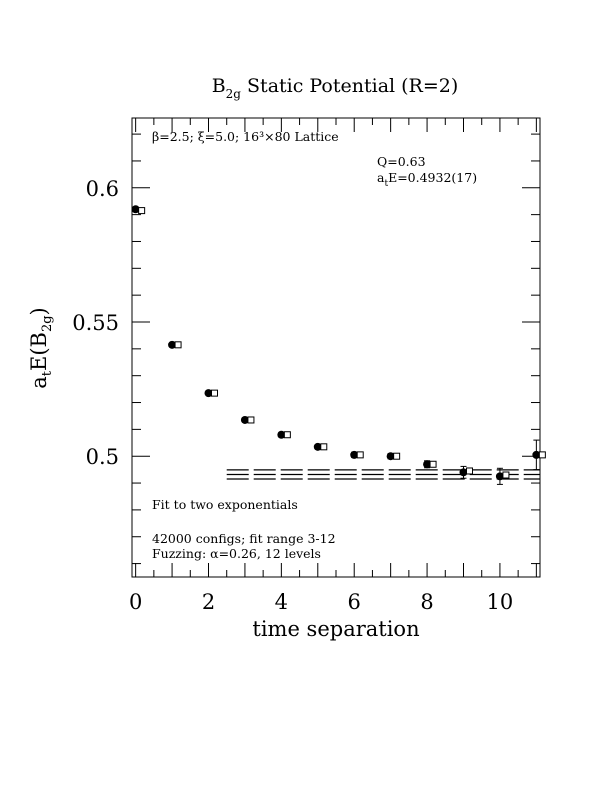 The width and height of the screenshot is (612, 792). I want to click on x-axis-tick-labels: 0 2 4 6 8 10, so click(321, 602).